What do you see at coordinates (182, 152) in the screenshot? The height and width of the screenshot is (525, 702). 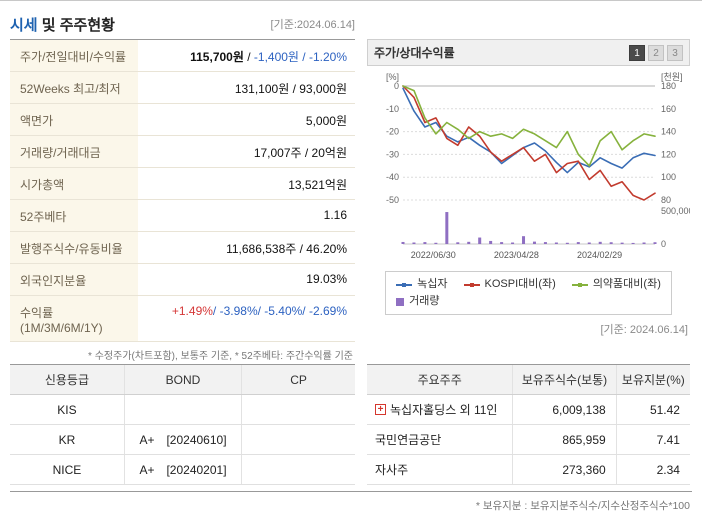 I see `table-row-volume: 거래량/거래대금 17,007주 / 20억원` at bounding box center [182, 152].